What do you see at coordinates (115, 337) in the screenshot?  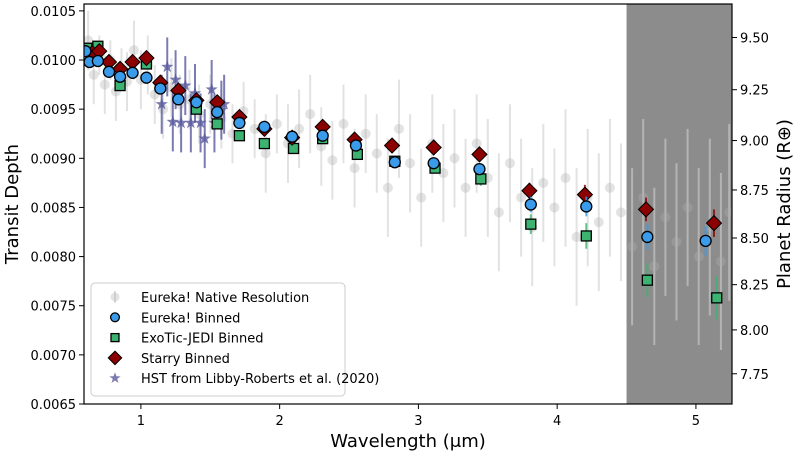 I see `legend-marker-square` at bounding box center [115, 337].